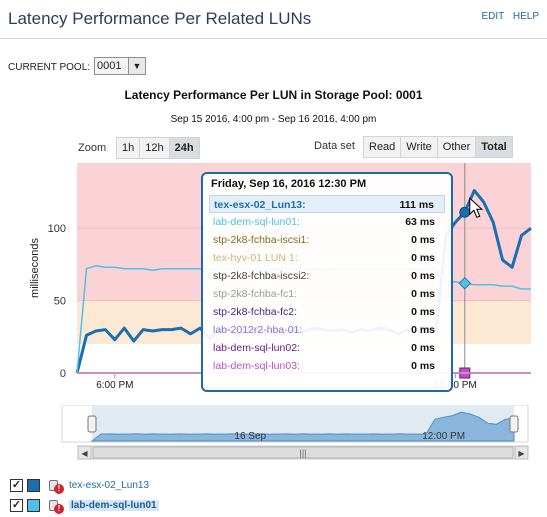 Image resolution: width=547 pixels, height=517 pixels. What do you see at coordinates (256, 348) in the screenshot?
I see `tooltip-series-name: lab-dem-sql-lun02:` at bounding box center [256, 348].